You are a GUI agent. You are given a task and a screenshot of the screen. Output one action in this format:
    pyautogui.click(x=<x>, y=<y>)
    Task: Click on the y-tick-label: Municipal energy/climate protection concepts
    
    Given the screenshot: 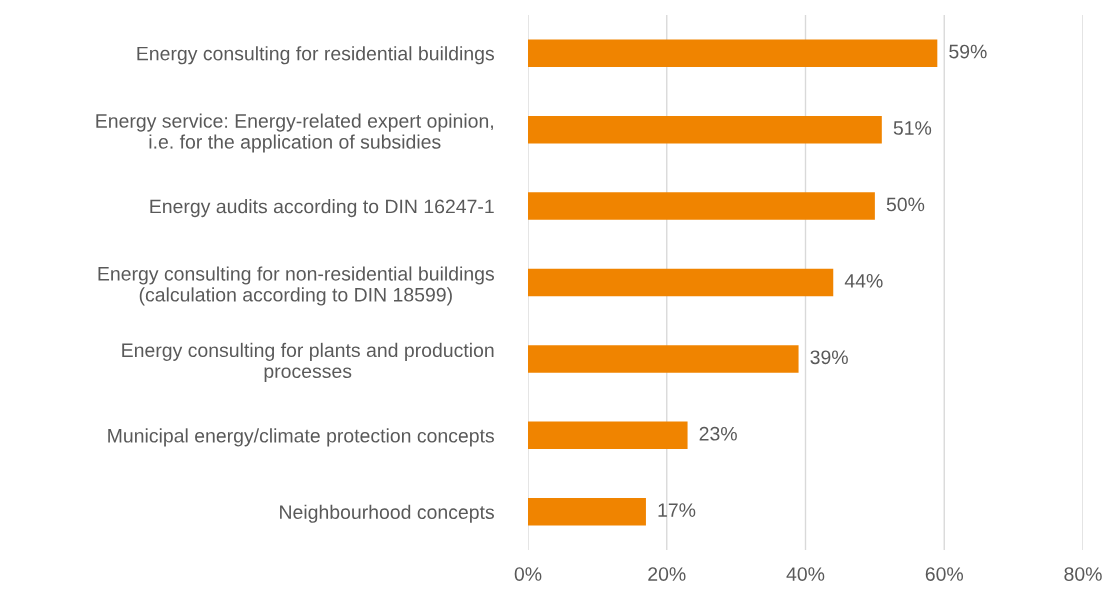 What is the action you would take?
    pyautogui.click(x=301, y=437)
    